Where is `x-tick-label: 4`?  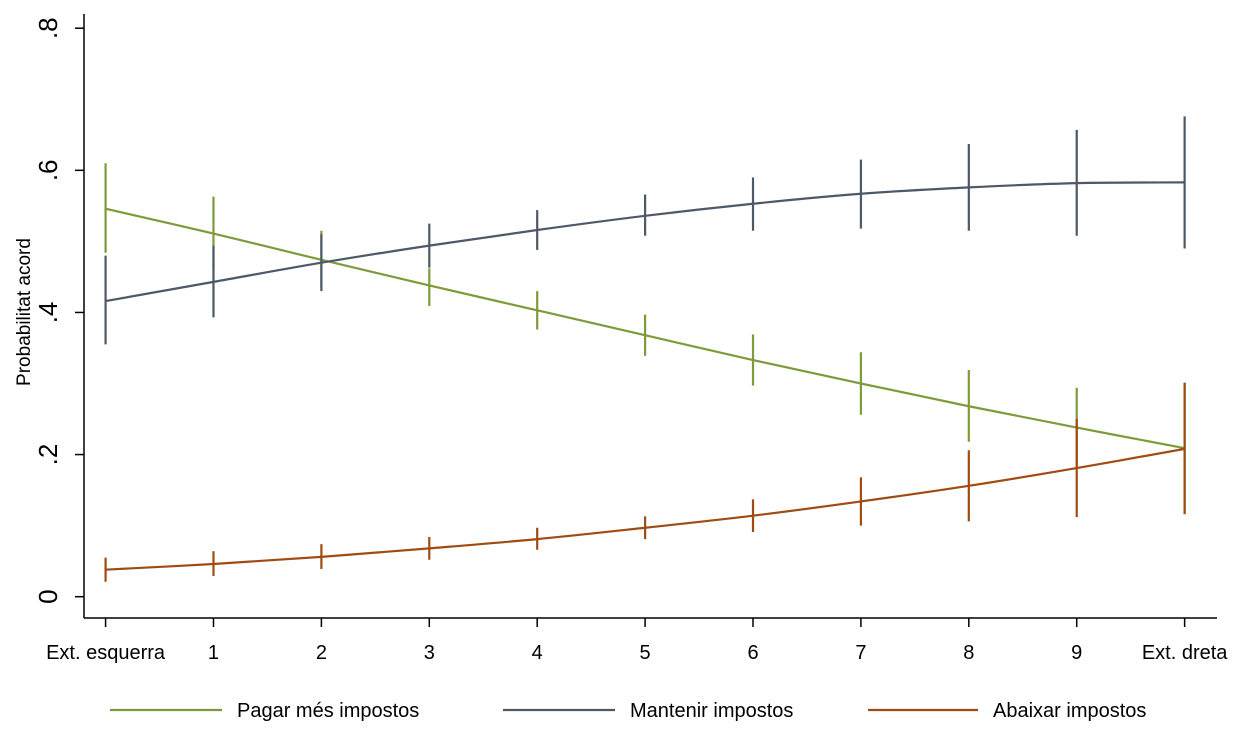 x-tick-label: 4 is located at coordinates (537, 653).